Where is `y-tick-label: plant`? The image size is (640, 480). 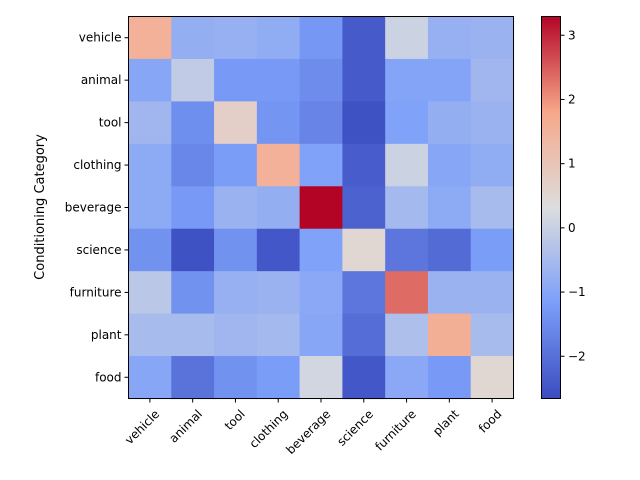 y-tick-label: plant is located at coordinates (106, 335).